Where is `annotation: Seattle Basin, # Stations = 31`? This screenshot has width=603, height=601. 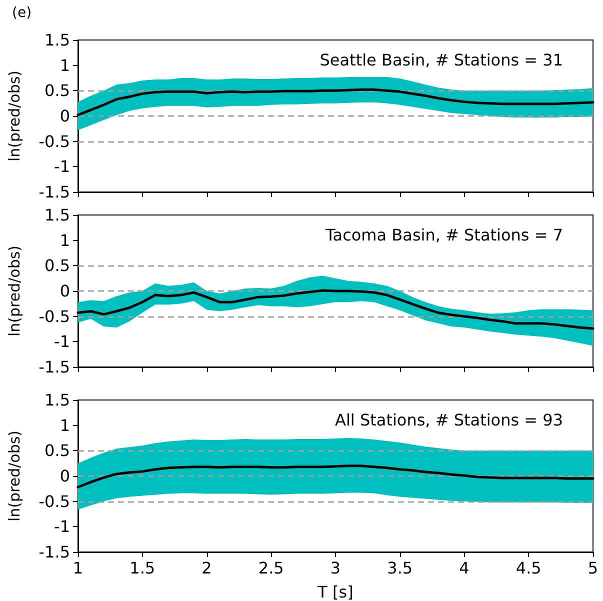
annotation: Seattle Basin, # Stations = 31 is located at coordinates (441, 60).